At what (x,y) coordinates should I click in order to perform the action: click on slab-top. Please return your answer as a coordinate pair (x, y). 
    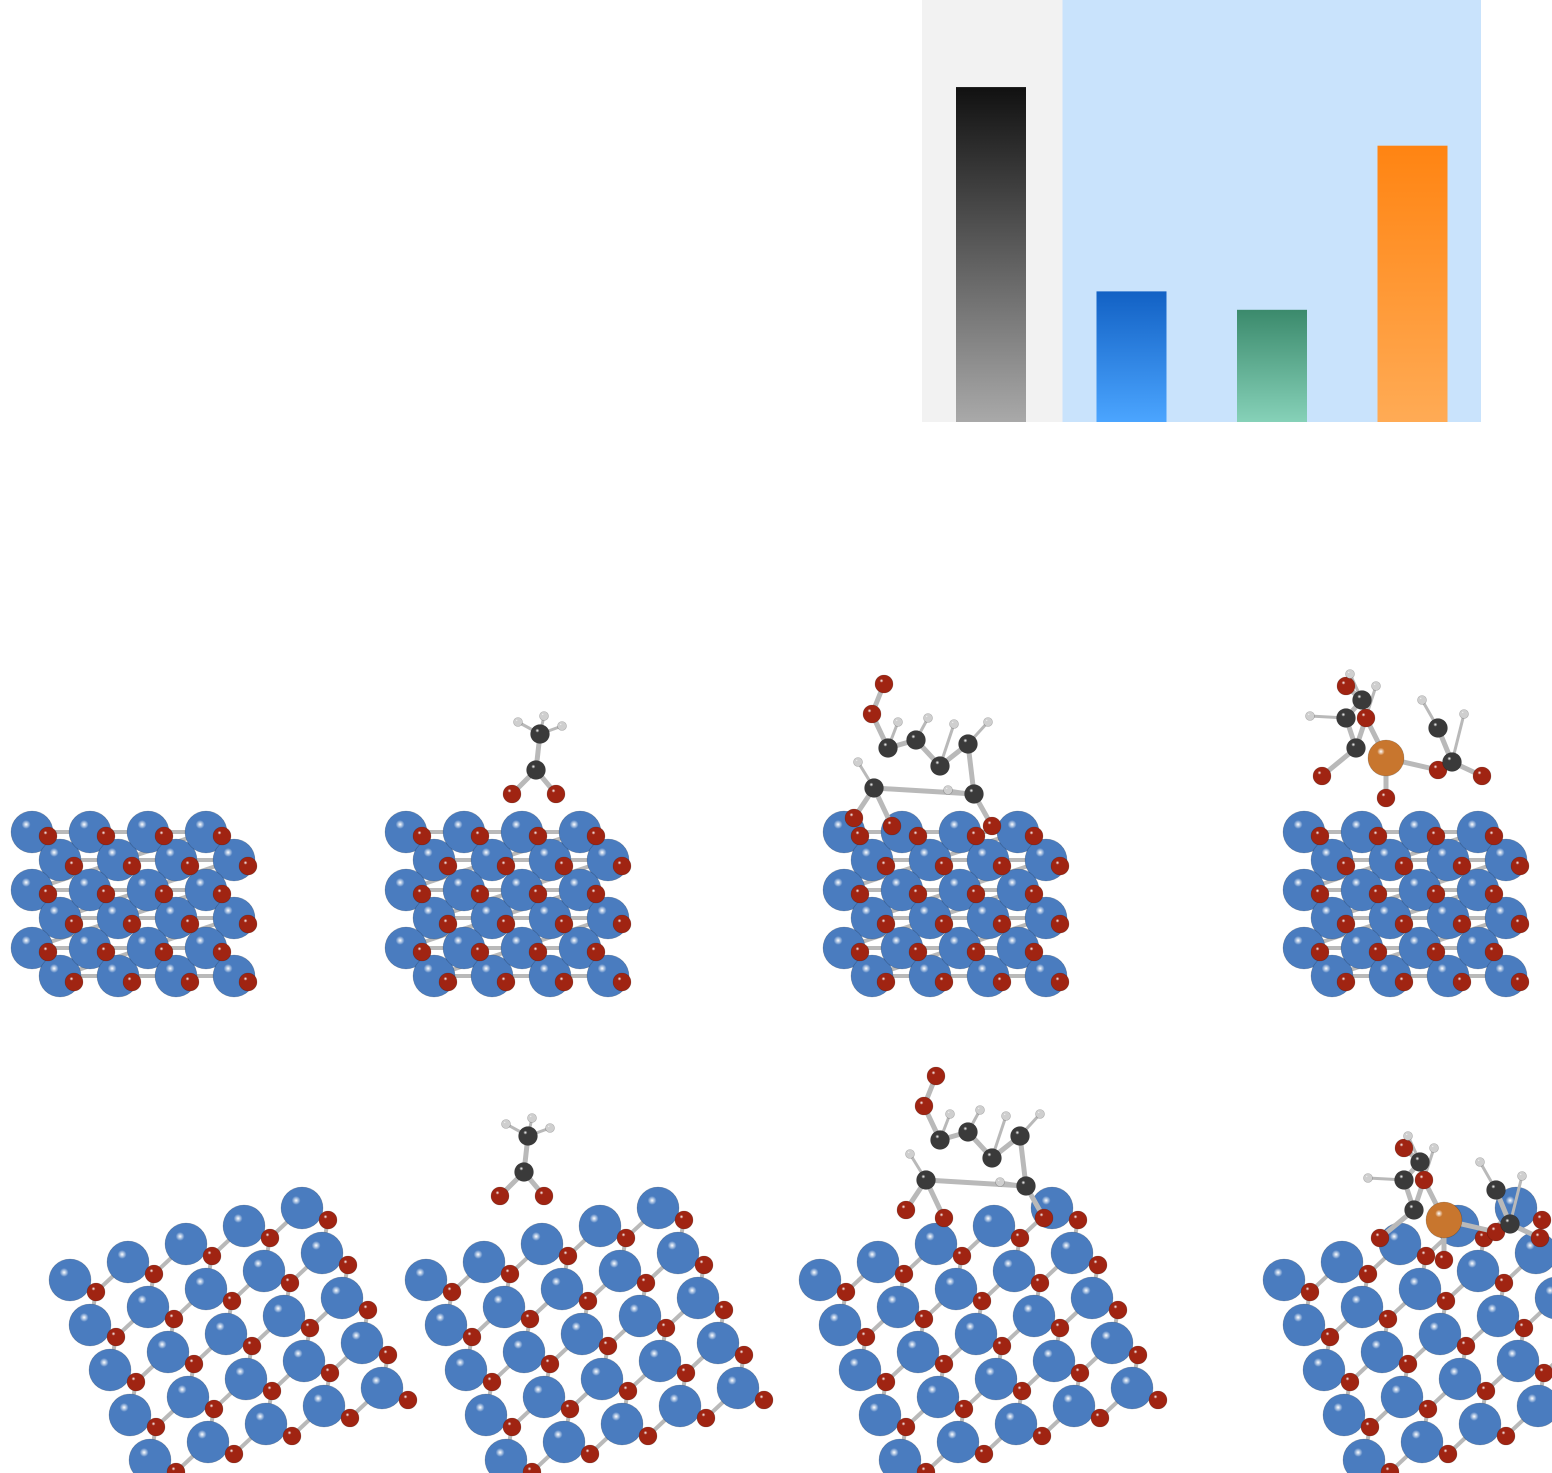
    Looking at the image, I should click on (589, 1329).